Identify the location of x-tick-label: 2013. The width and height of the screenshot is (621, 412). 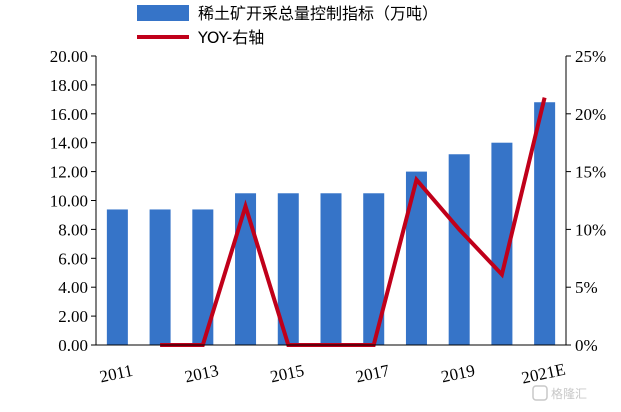
(201, 374).